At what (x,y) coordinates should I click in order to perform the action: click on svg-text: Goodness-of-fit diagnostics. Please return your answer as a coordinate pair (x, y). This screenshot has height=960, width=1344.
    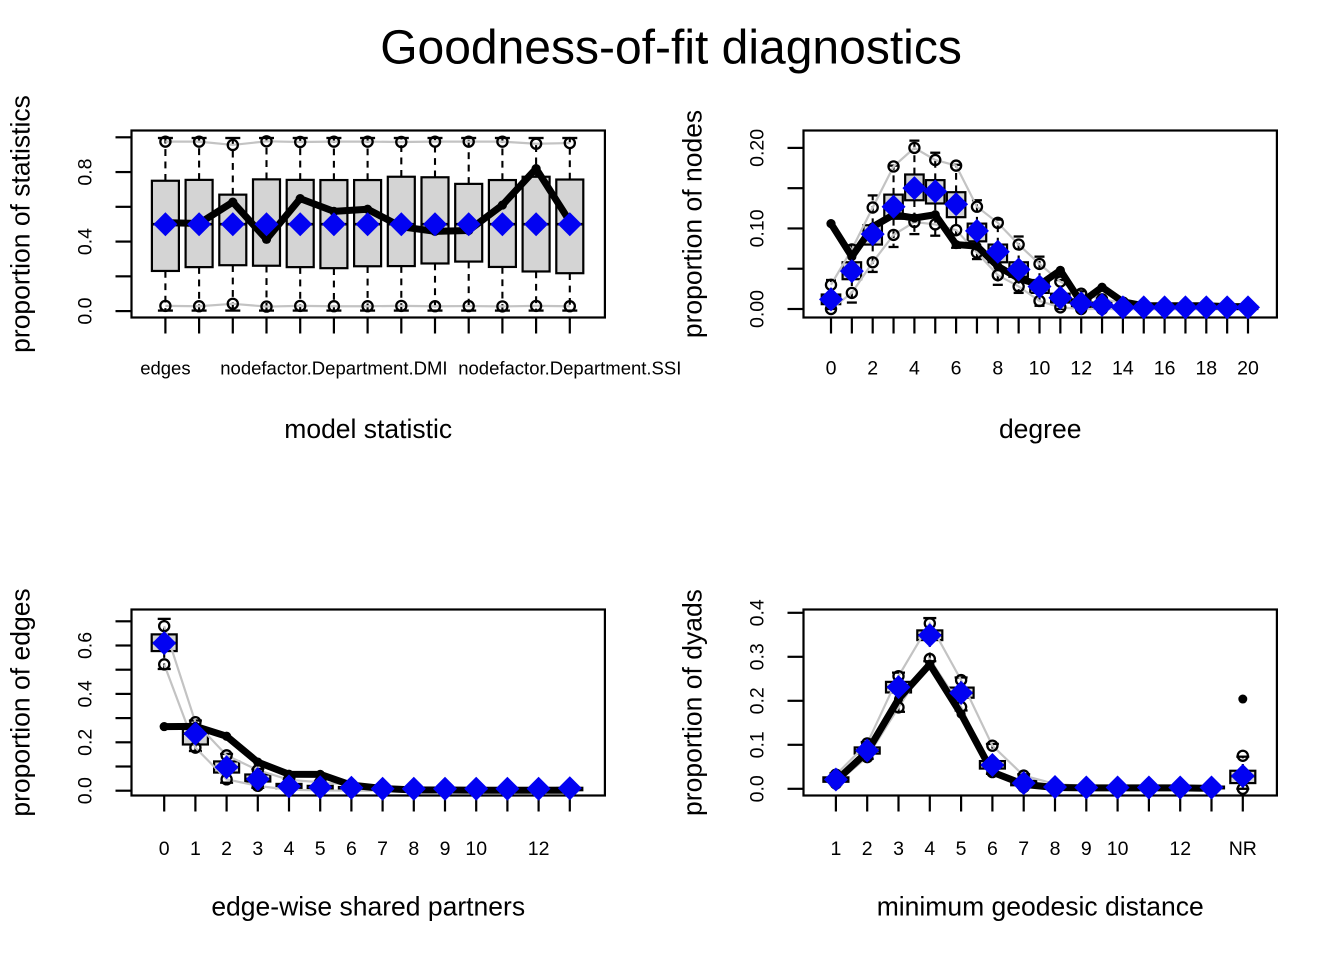
    Looking at the image, I should click on (671, 47).